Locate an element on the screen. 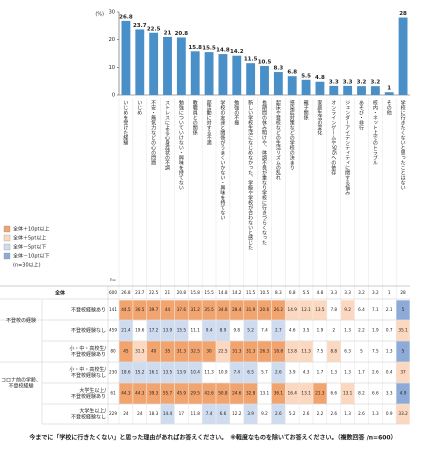  cell-value: 2.1 is located at coordinates (389, 309).